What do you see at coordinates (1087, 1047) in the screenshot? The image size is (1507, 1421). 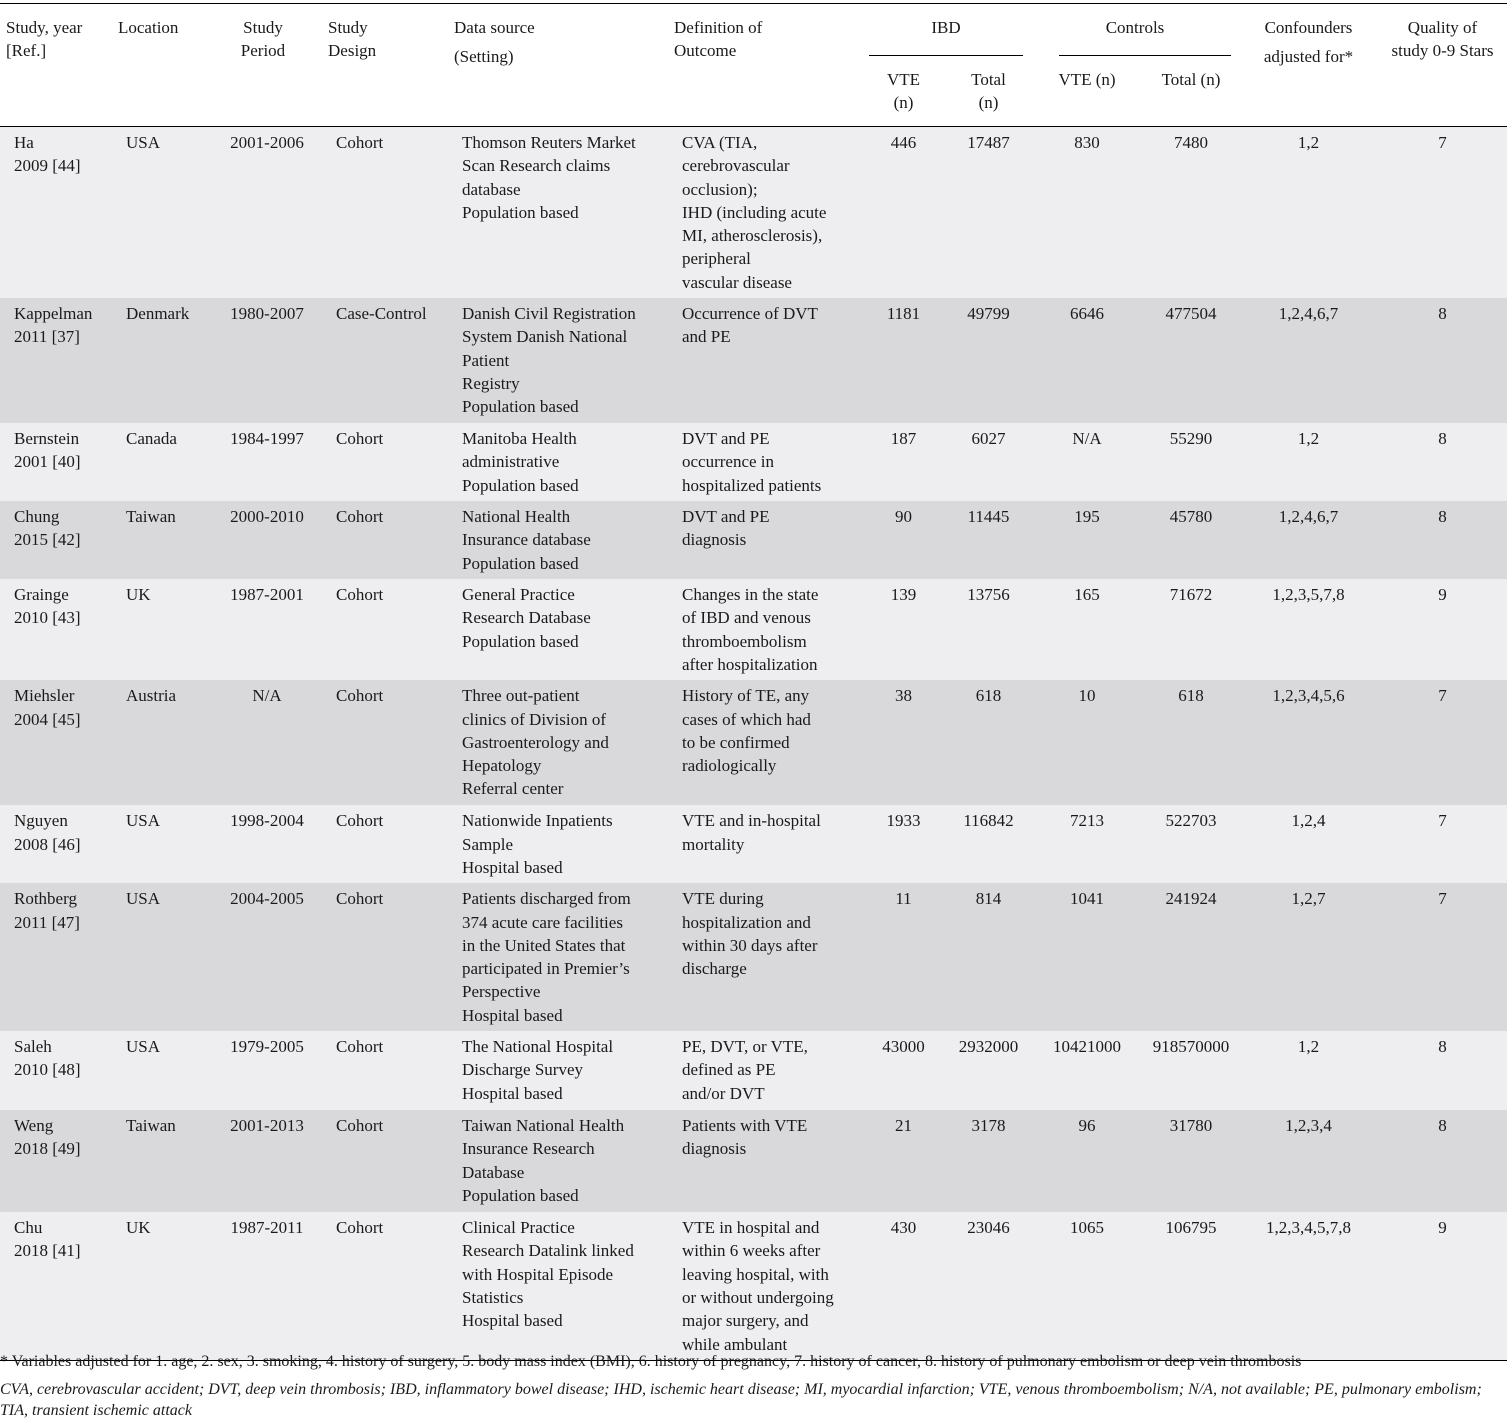 I see `cell-controls-vte: 10421000` at bounding box center [1087, 1047].